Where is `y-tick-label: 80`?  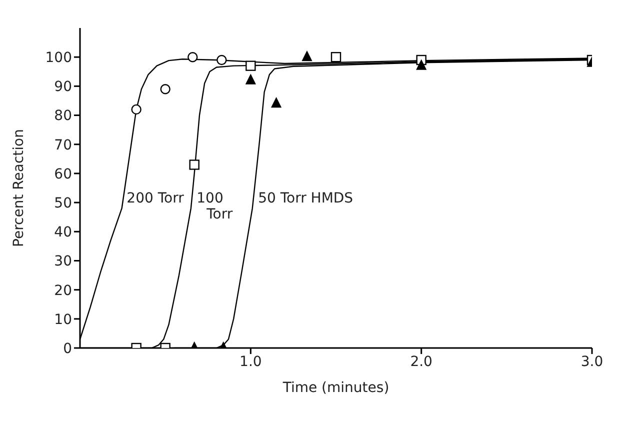
y-tick-label: 80 is located at coordinates (63, 116).